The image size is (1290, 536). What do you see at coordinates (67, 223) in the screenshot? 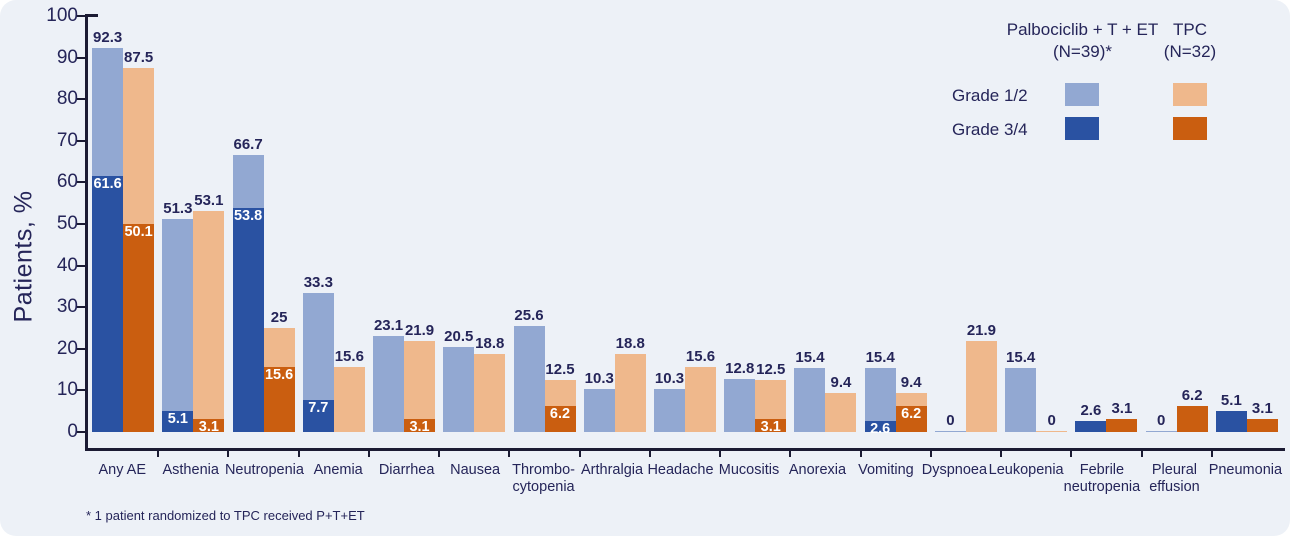
I see `y-tick-label: 50` at bounding box center [67, 223].